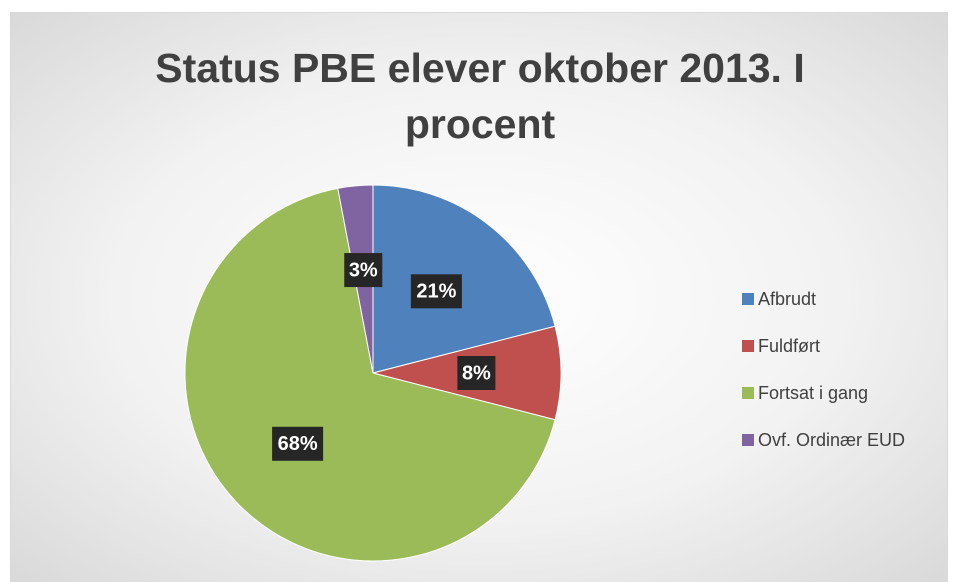  What do you see at coordinates (787, 299) in the screenshot?
I see `legend-label: Afbrudt` at bounding box center [787, 299].